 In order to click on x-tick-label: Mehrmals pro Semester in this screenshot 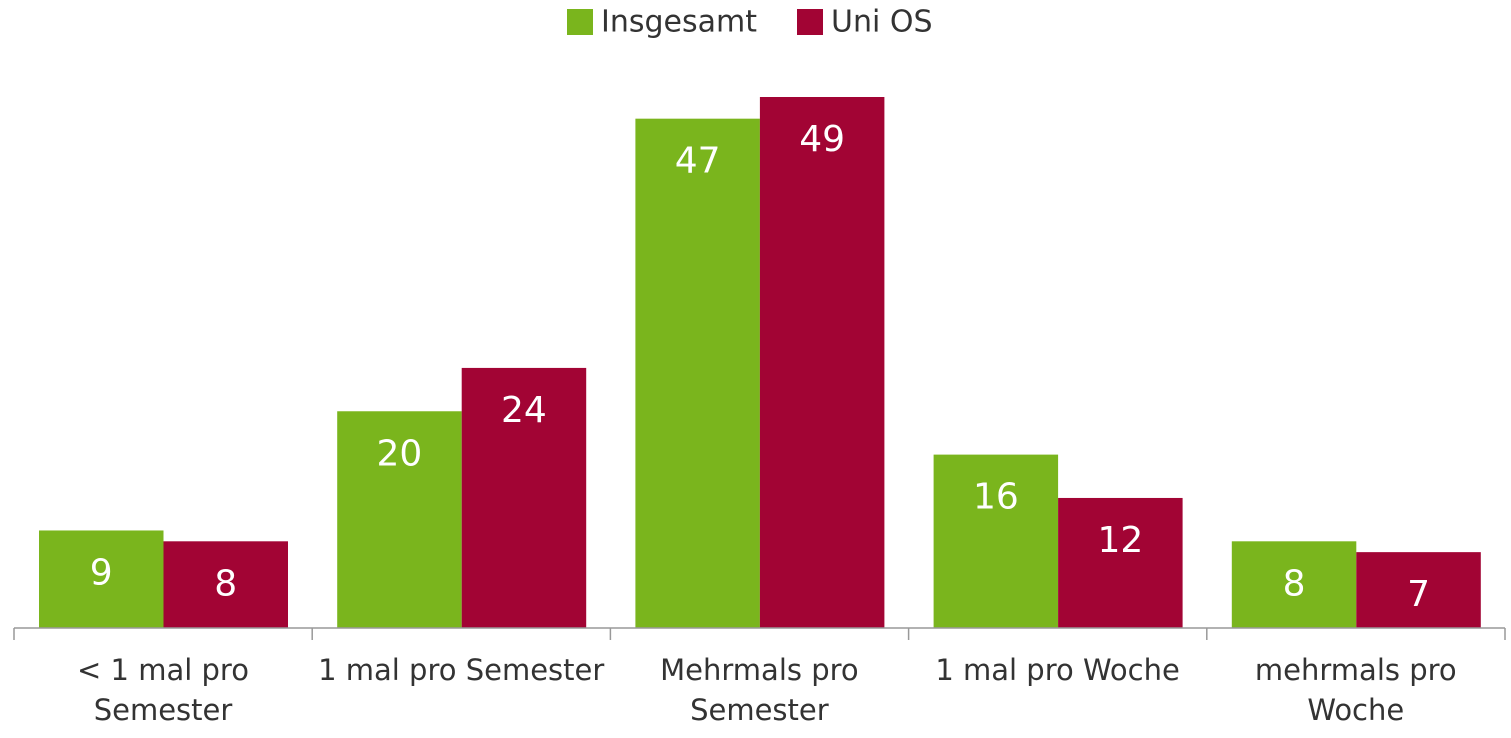, I will do `click(759, 690)`.